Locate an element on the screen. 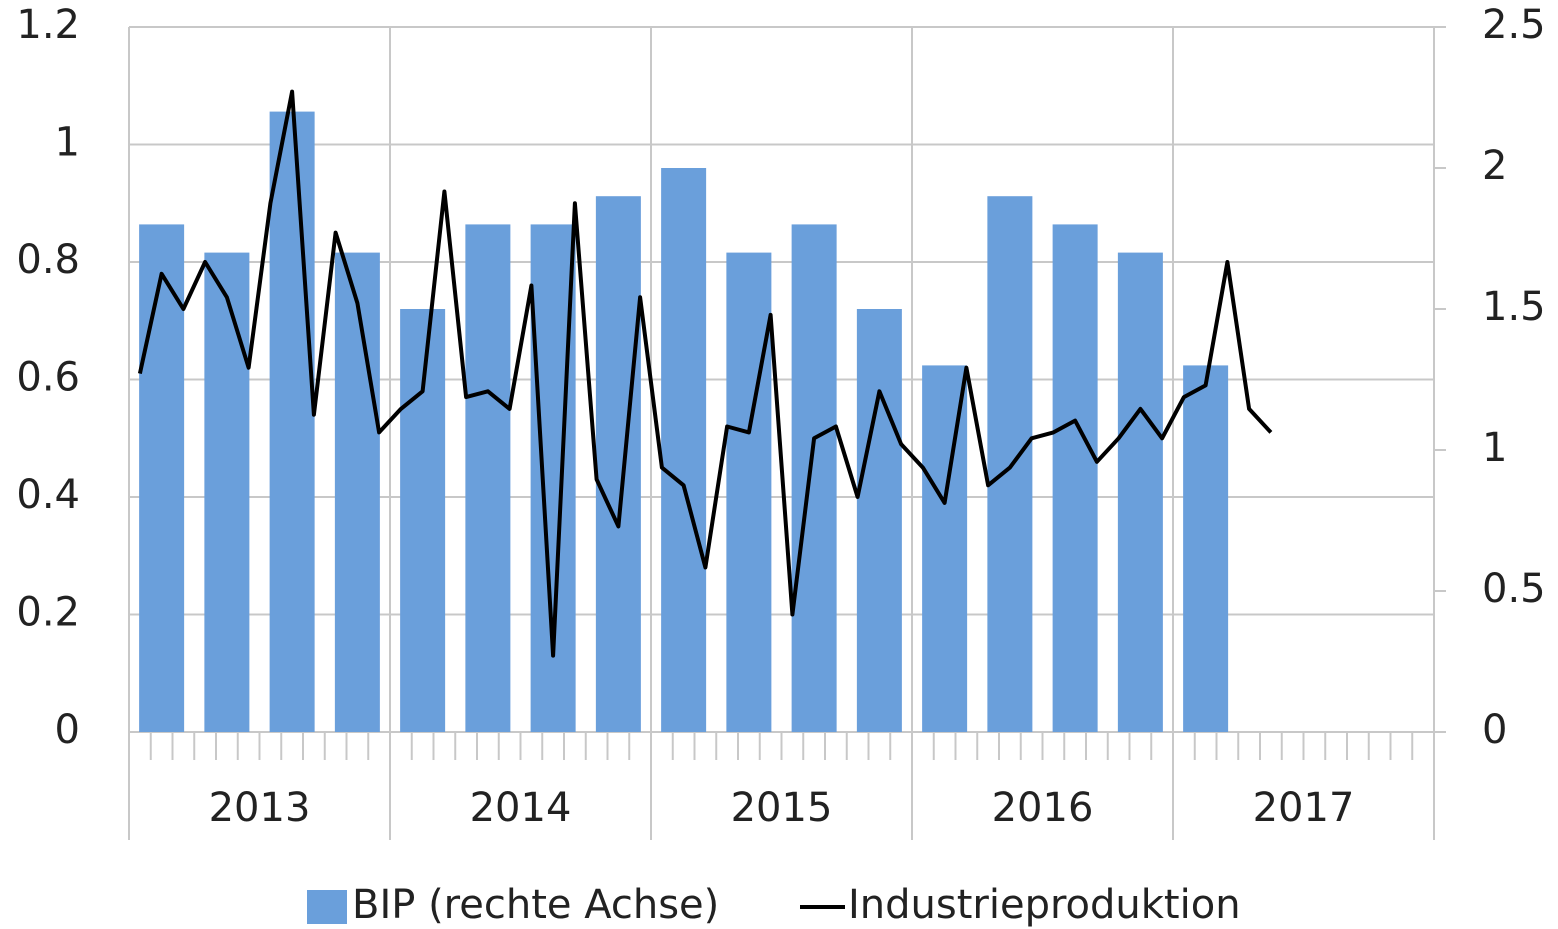 This screenshot has height=929, width=1558. y2-tick-label: 0 is located at coordinates (1494, 730).